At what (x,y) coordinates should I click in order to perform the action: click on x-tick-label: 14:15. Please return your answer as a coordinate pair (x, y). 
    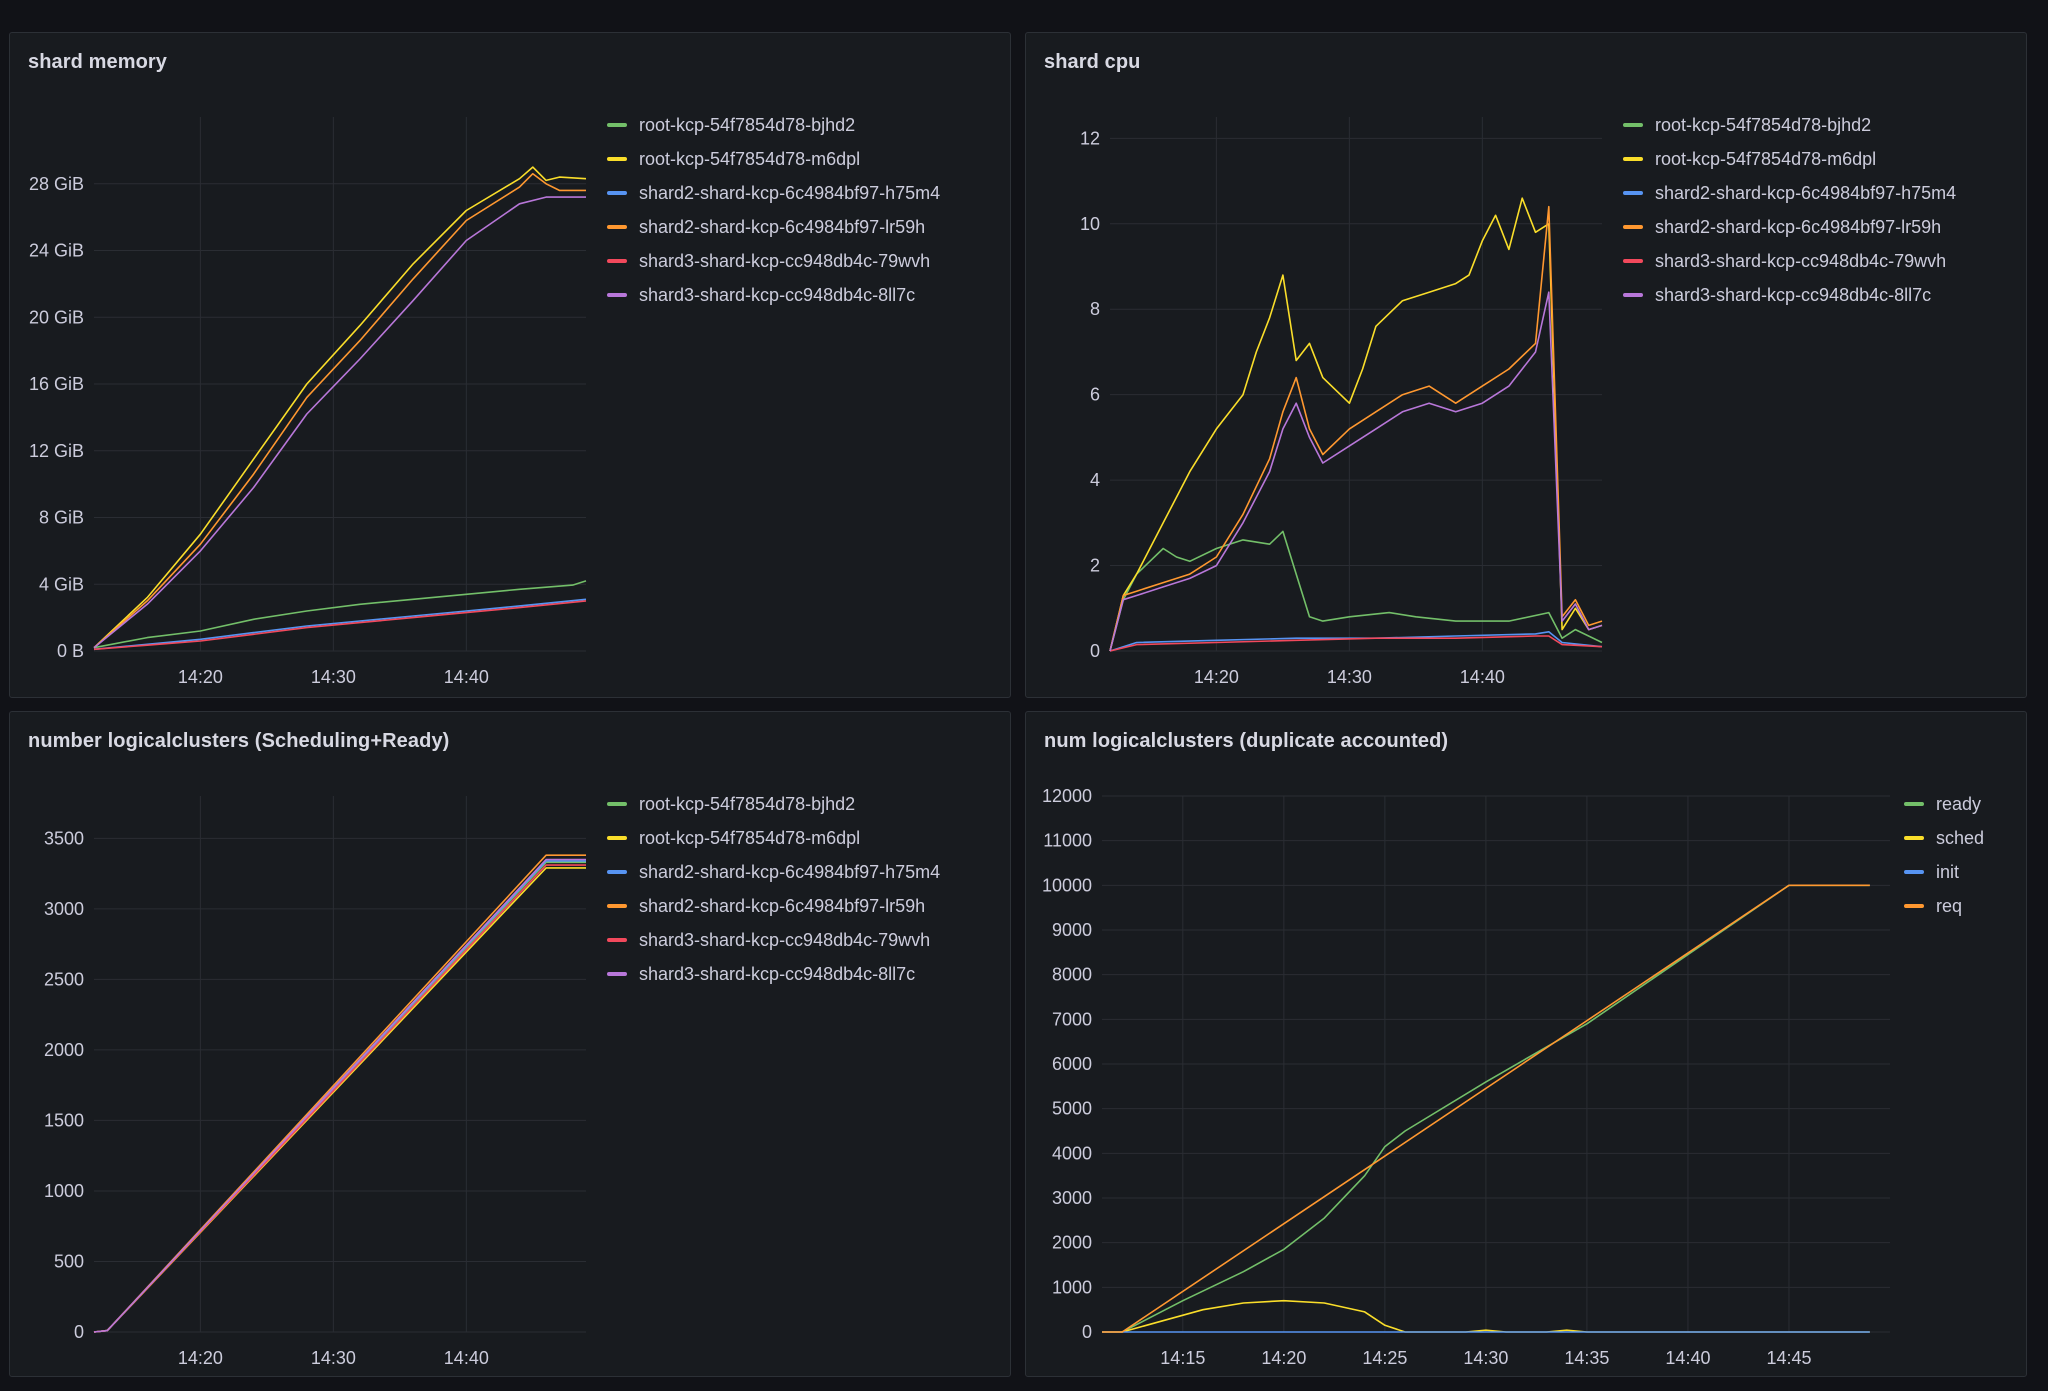
    Looking at the image, I should click on (1182, 1358).